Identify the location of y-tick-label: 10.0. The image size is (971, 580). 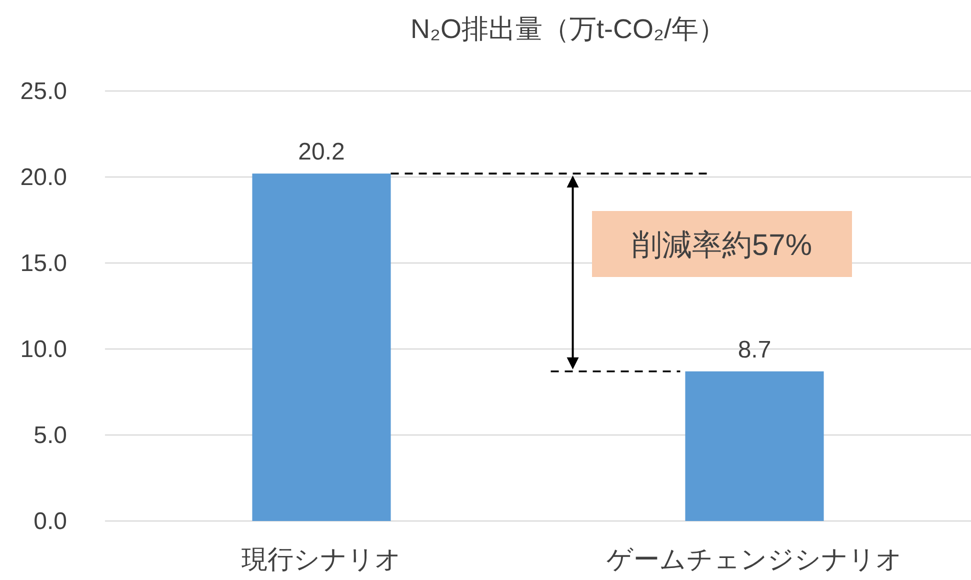
(43, 349).